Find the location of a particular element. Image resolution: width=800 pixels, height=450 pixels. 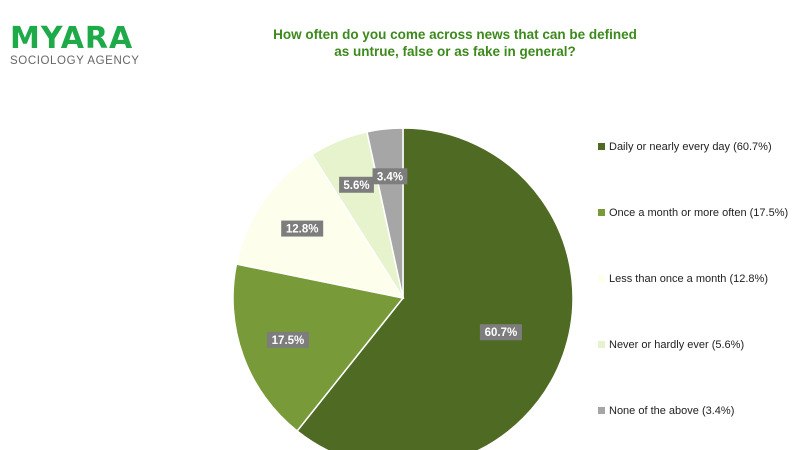

chart-title-line-2: as untrue, false or as fake in general? is located at coordinates (455, 51).